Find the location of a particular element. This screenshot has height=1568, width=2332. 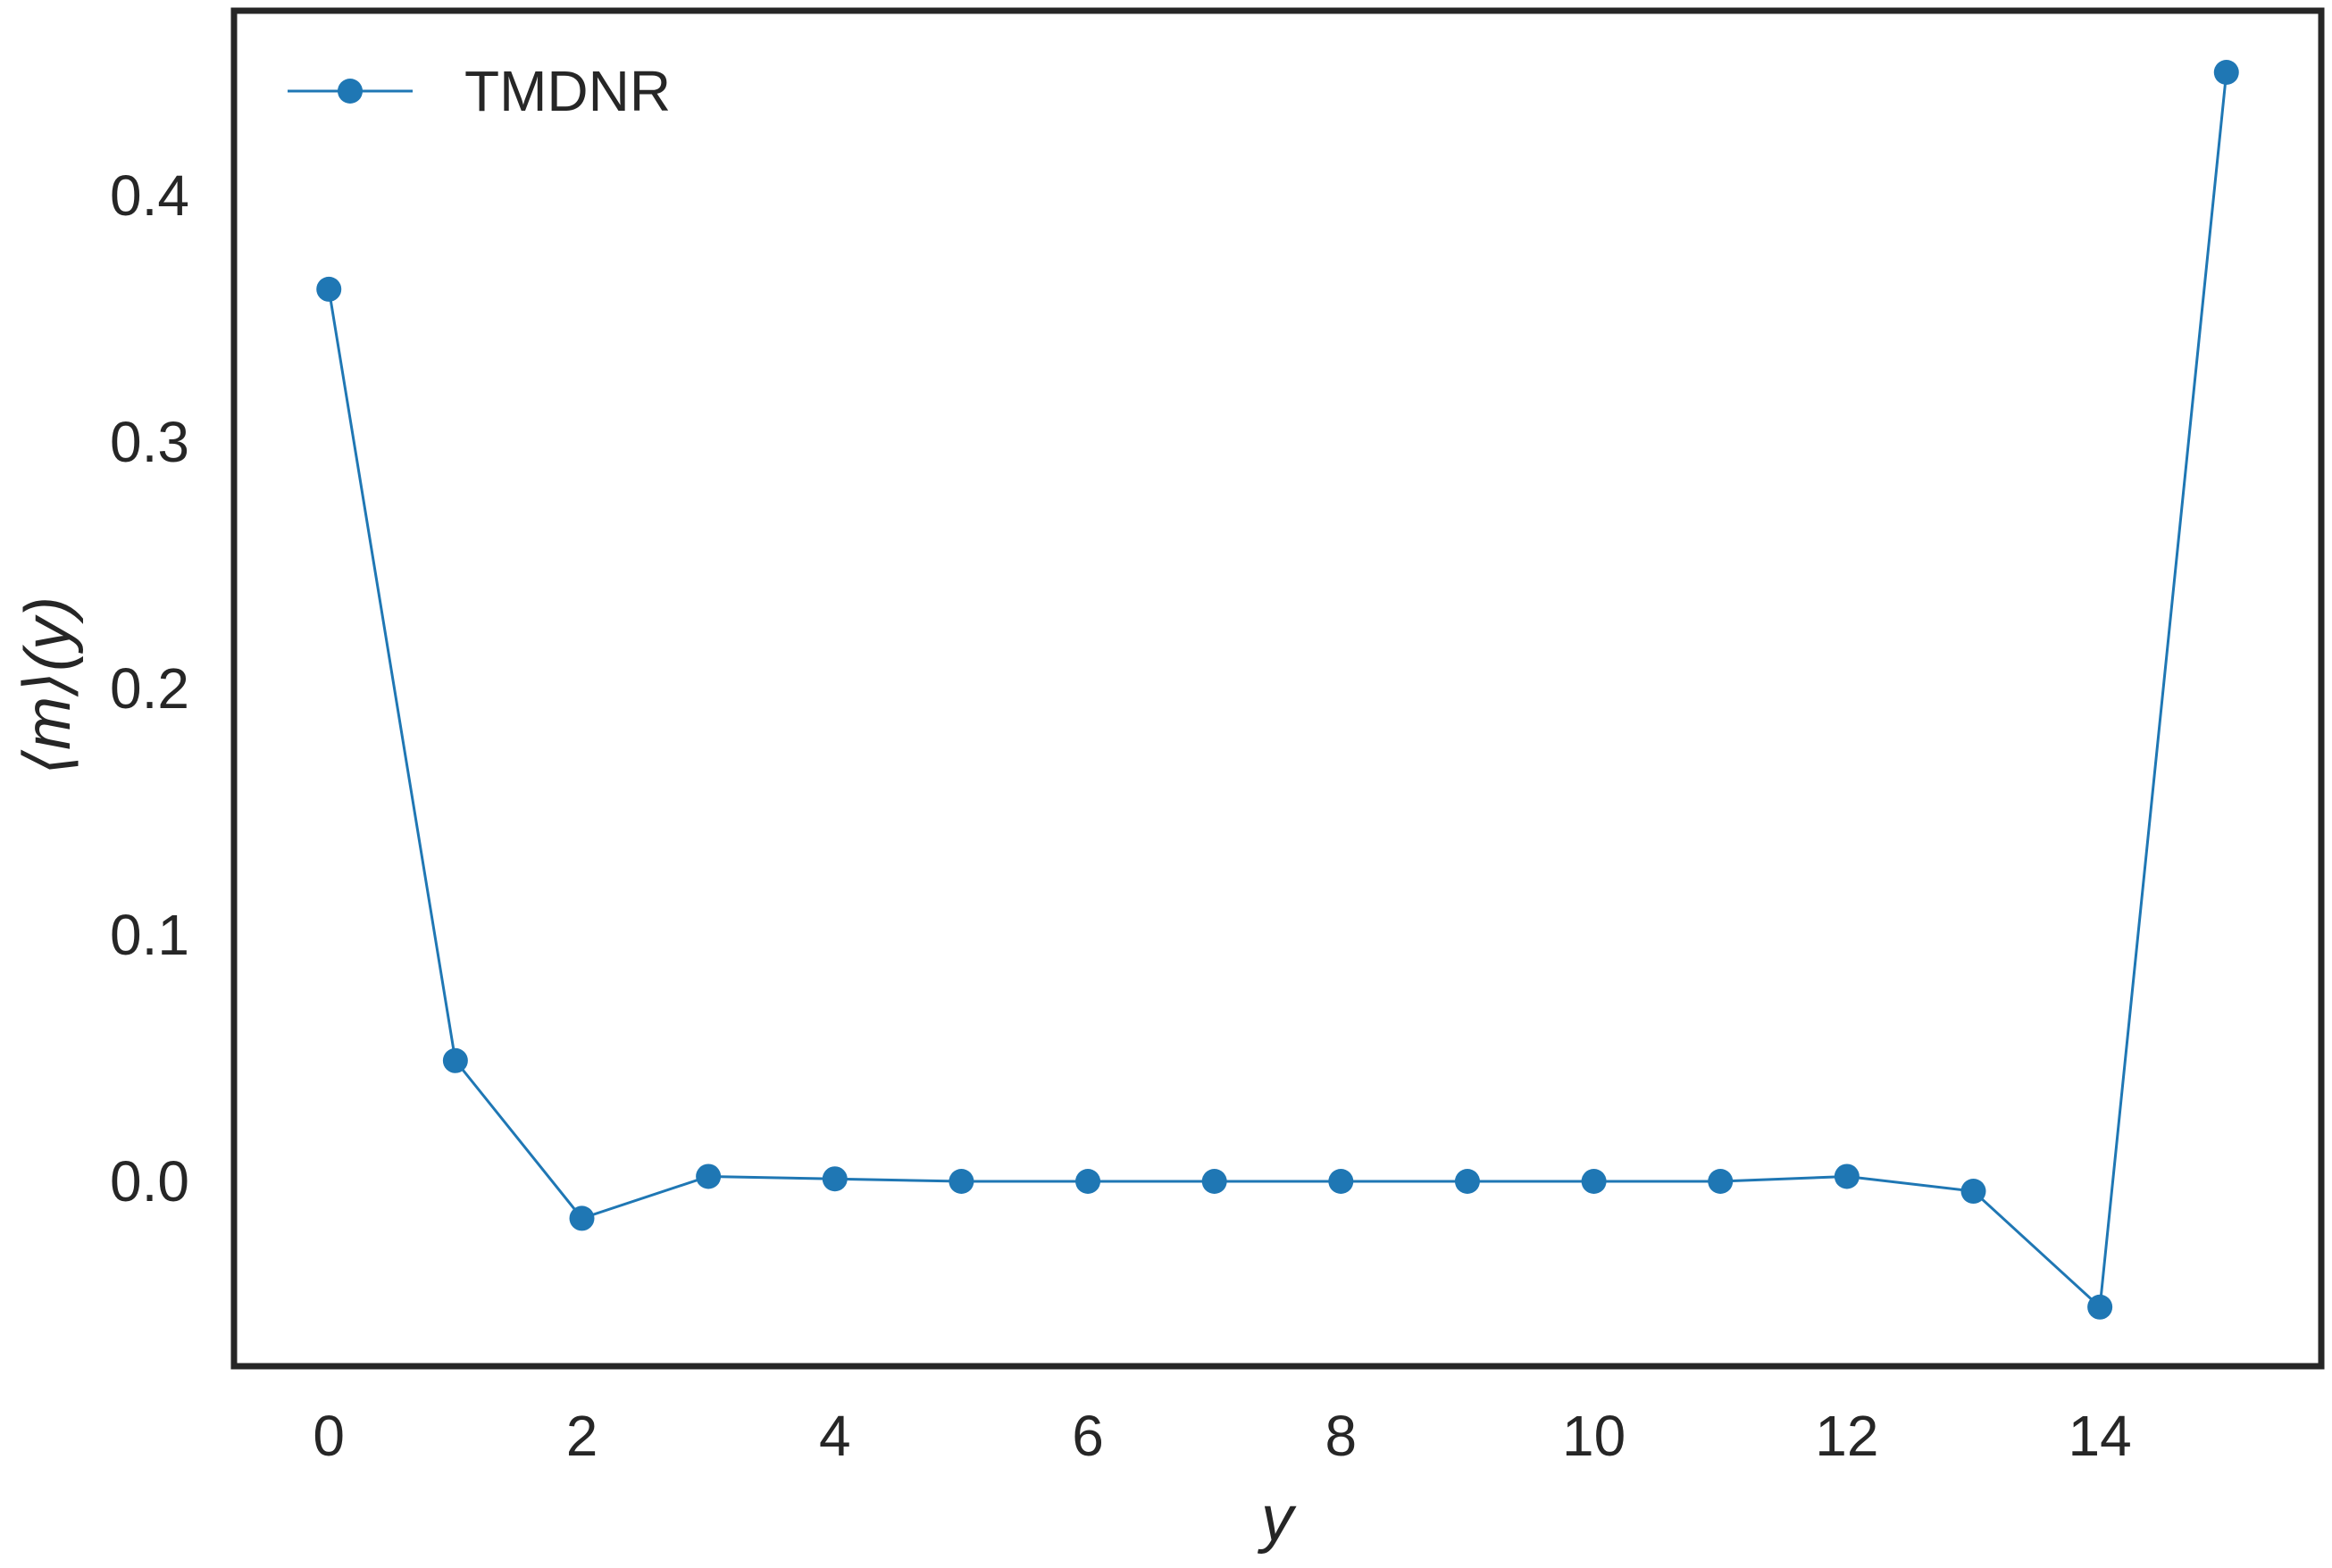

y-tick-label: 0.4 is located at coordinates (149, 195).